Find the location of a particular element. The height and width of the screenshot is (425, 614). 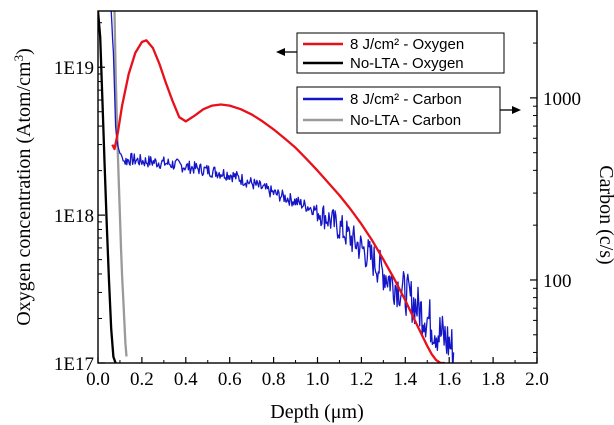

legend-carbon-frame is located at coordinates (398, 110).